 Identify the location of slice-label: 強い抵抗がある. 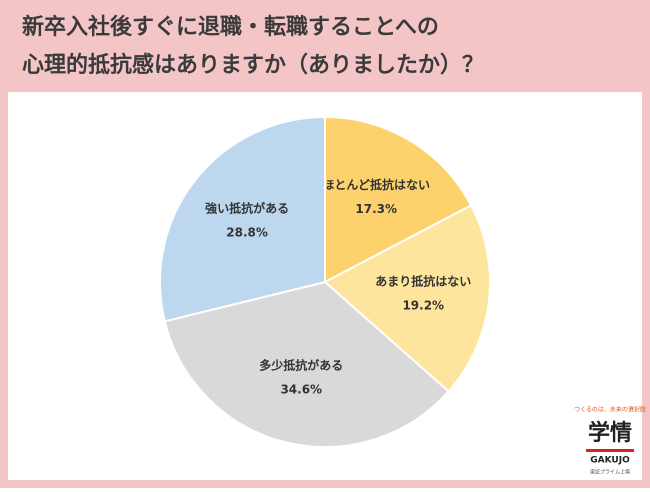
(247, 207).